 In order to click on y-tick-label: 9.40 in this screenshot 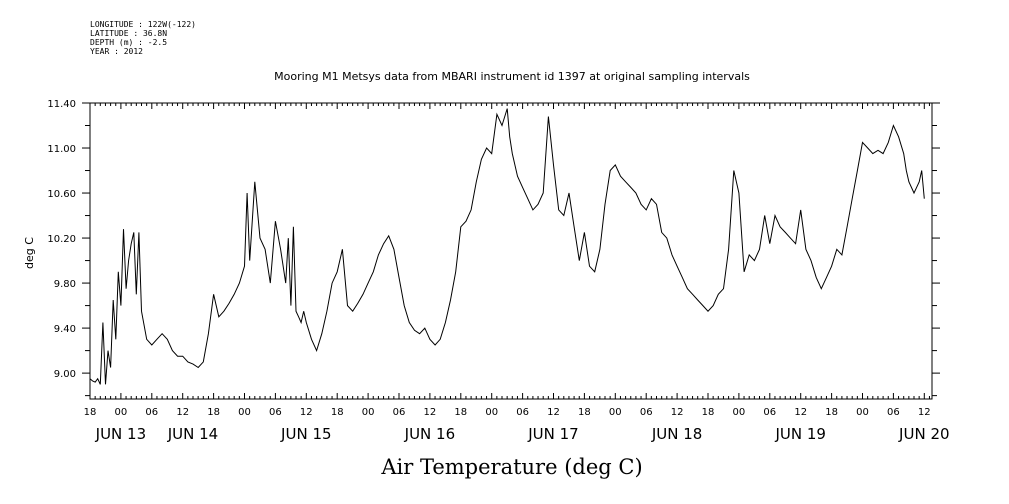, I will do `click(65, 329)`.